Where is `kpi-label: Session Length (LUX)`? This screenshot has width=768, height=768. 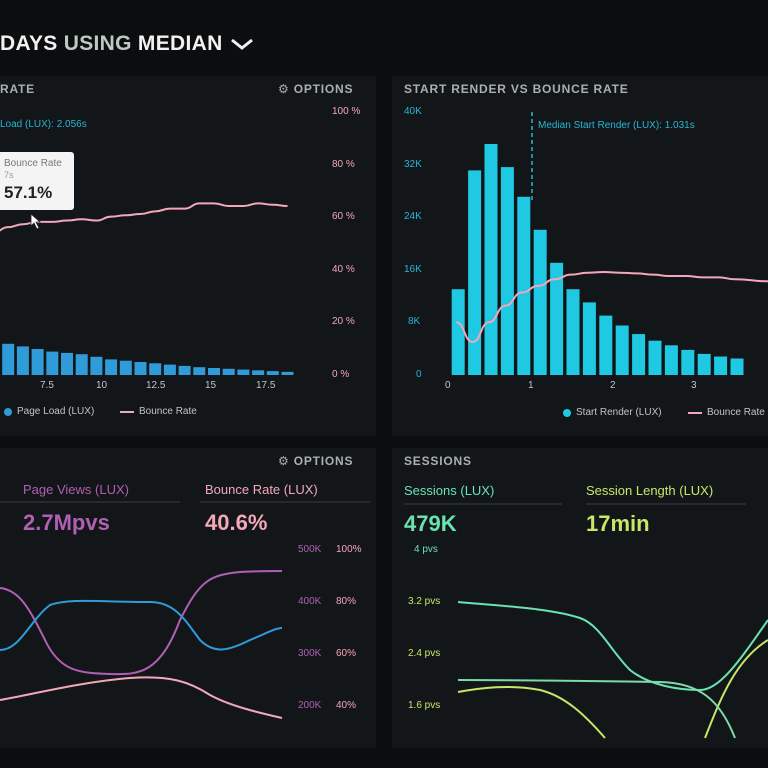
kpi-label: Session Length (LUX) is located at coordinates (650, 490).